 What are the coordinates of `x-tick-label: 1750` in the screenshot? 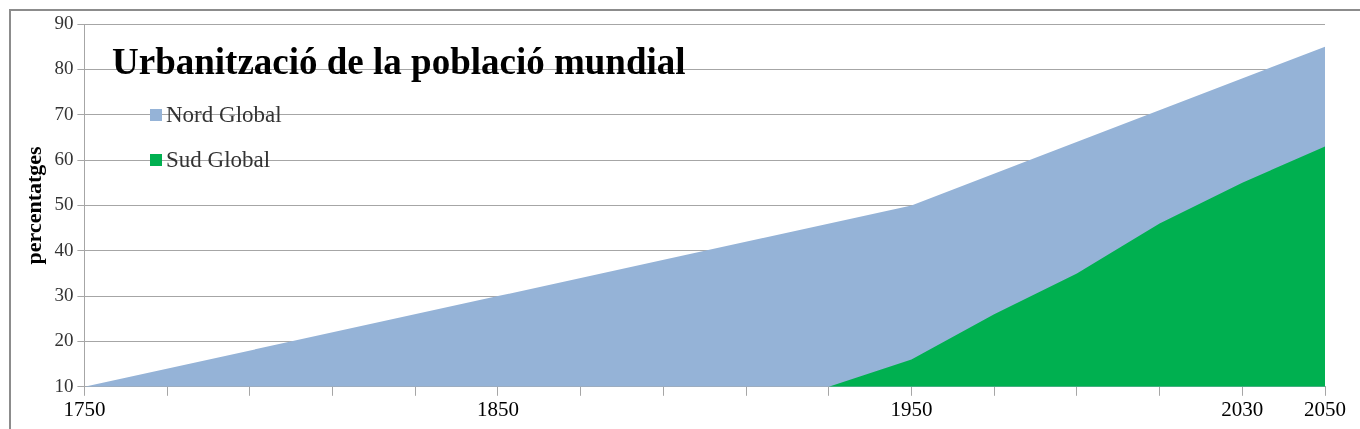 It's located at (84, 408).